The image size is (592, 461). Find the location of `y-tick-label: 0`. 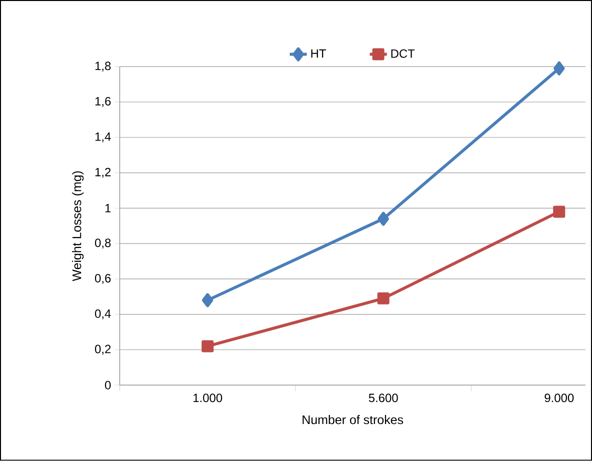

y-tick-label: 0 is located at coordinates (107, 385).